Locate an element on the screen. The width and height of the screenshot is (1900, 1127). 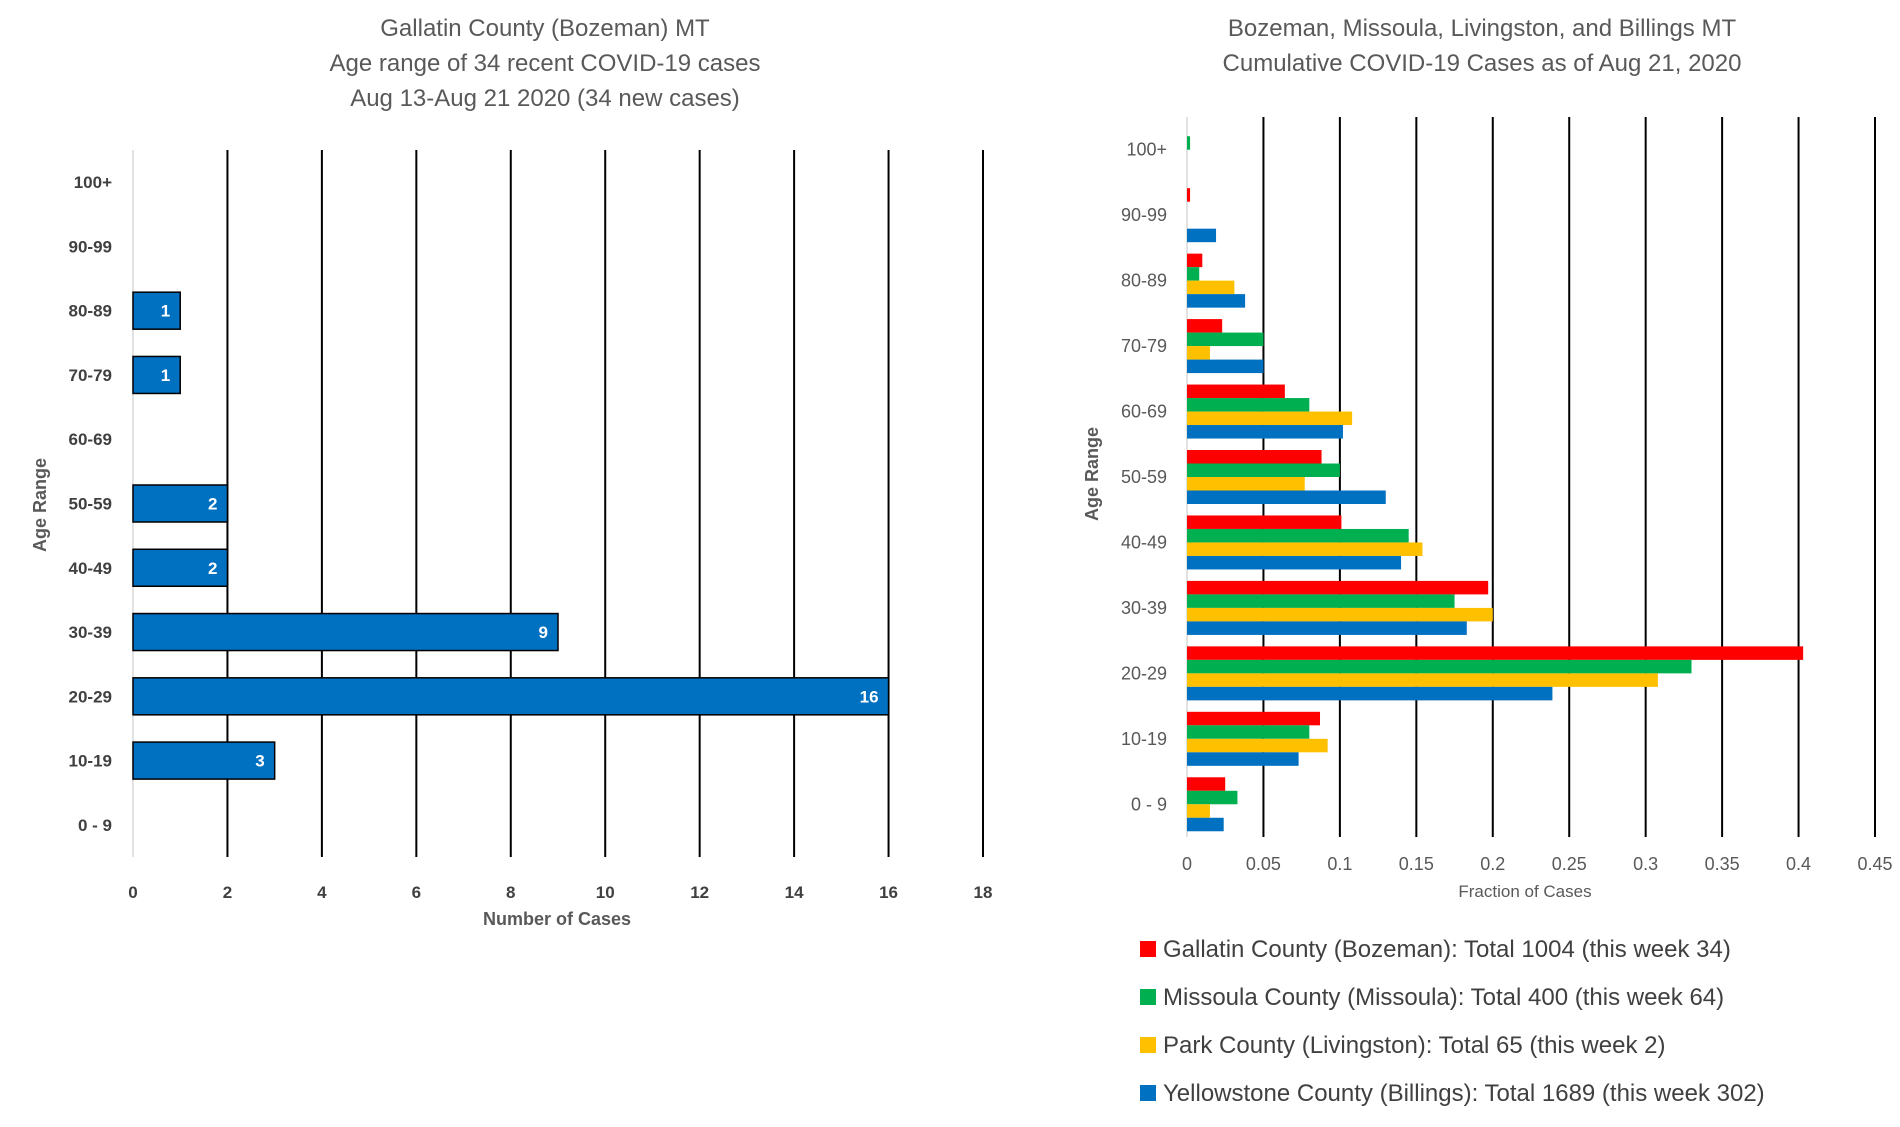
left-x-tick-label: 8 is located at coordinates (510, 892).